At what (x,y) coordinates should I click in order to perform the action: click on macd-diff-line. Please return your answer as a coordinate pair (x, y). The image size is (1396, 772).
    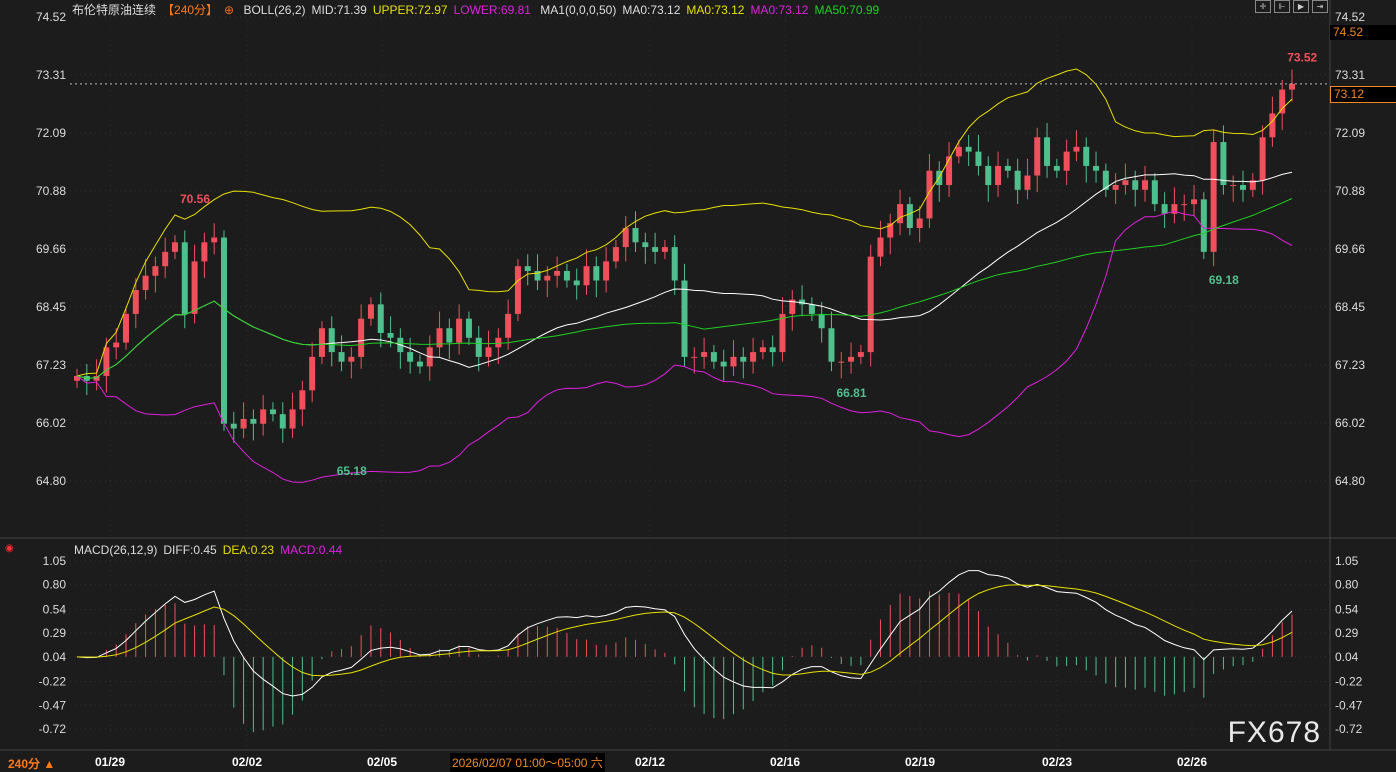
    Looking at the image, I should click on (684, 633).